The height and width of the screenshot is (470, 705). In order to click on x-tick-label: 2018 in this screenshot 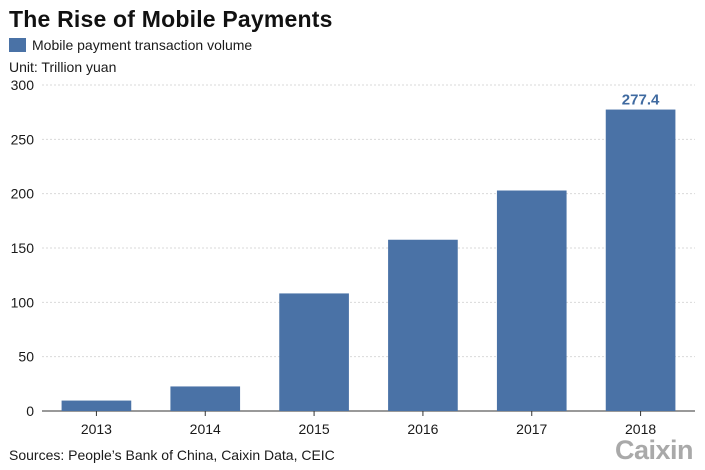, I will do `click(640, 429)`.